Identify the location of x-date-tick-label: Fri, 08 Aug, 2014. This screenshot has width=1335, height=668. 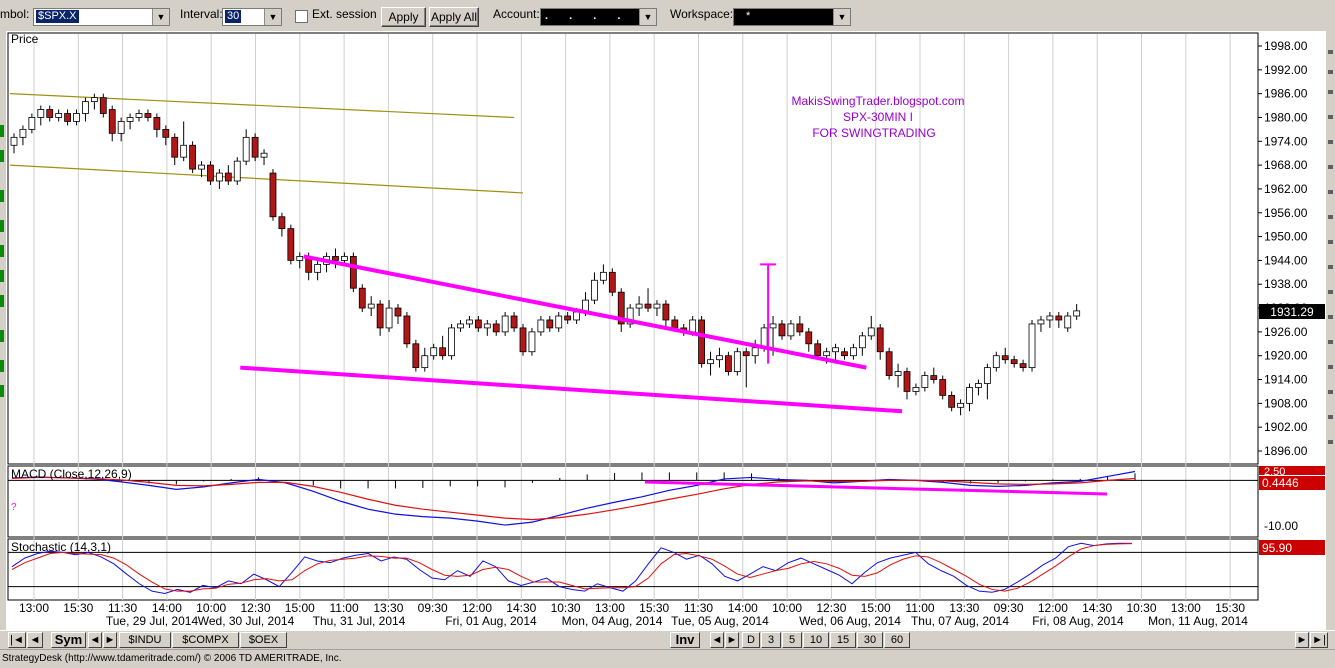
(1078, 621).